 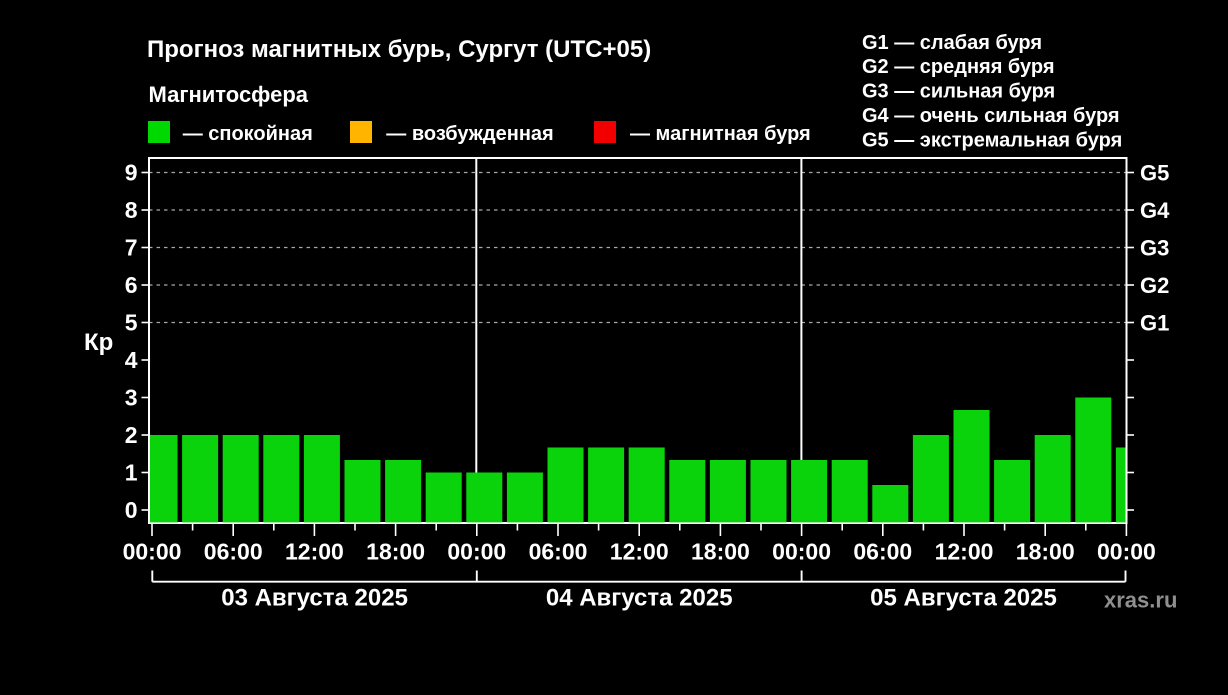 I want to click on svg-text: 0, so click(x=131, y=510).